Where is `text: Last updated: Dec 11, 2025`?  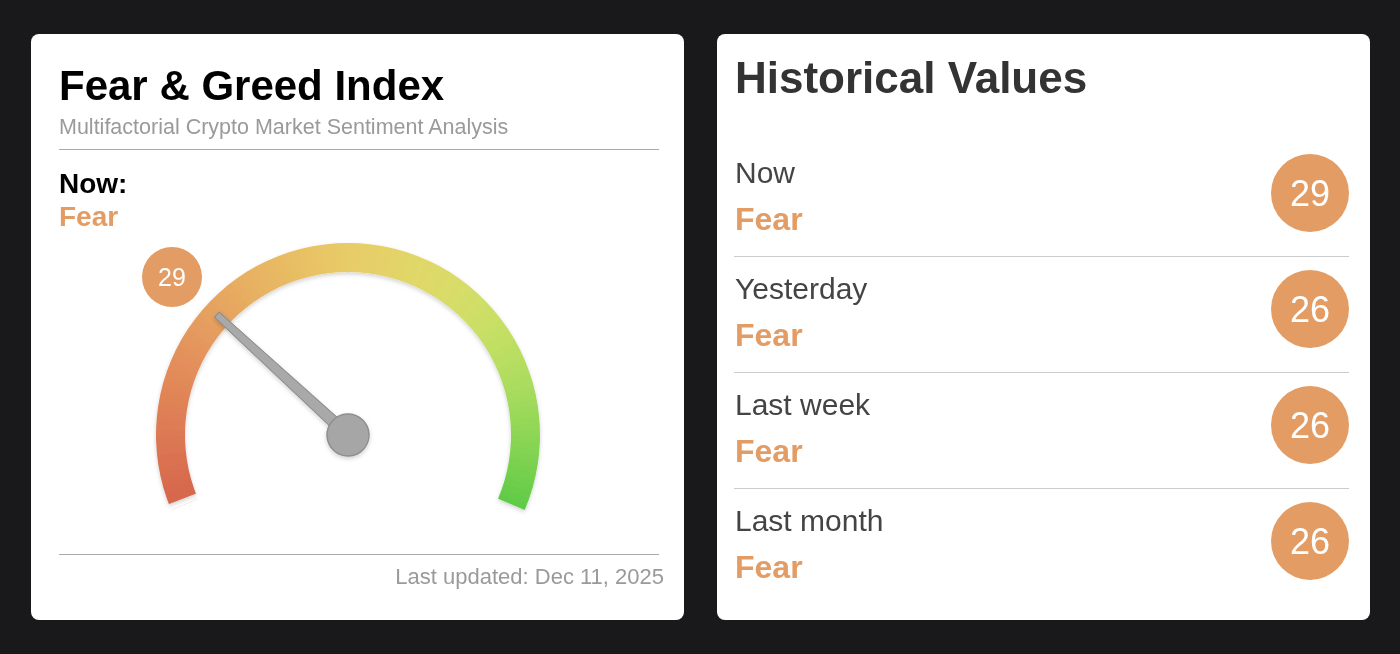 text: Last updated: Dec 11, 2025 is located at coordinates (529, 576).